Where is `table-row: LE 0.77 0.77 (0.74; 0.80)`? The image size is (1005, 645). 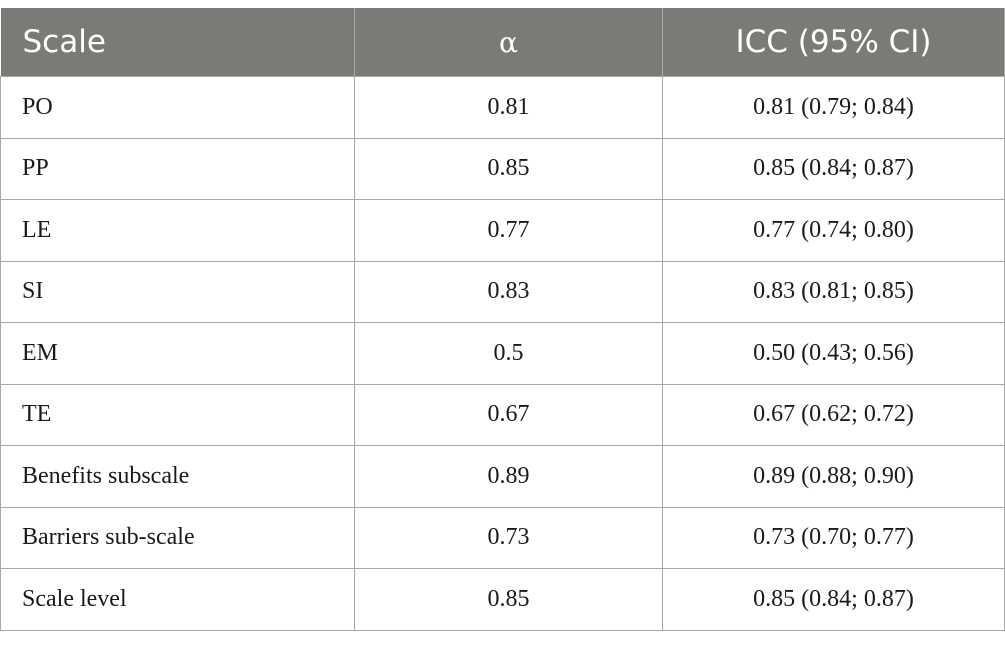 table-row: LE 0.77 0.77 (0.74; 0.80) is located at coordinates (502, 230).